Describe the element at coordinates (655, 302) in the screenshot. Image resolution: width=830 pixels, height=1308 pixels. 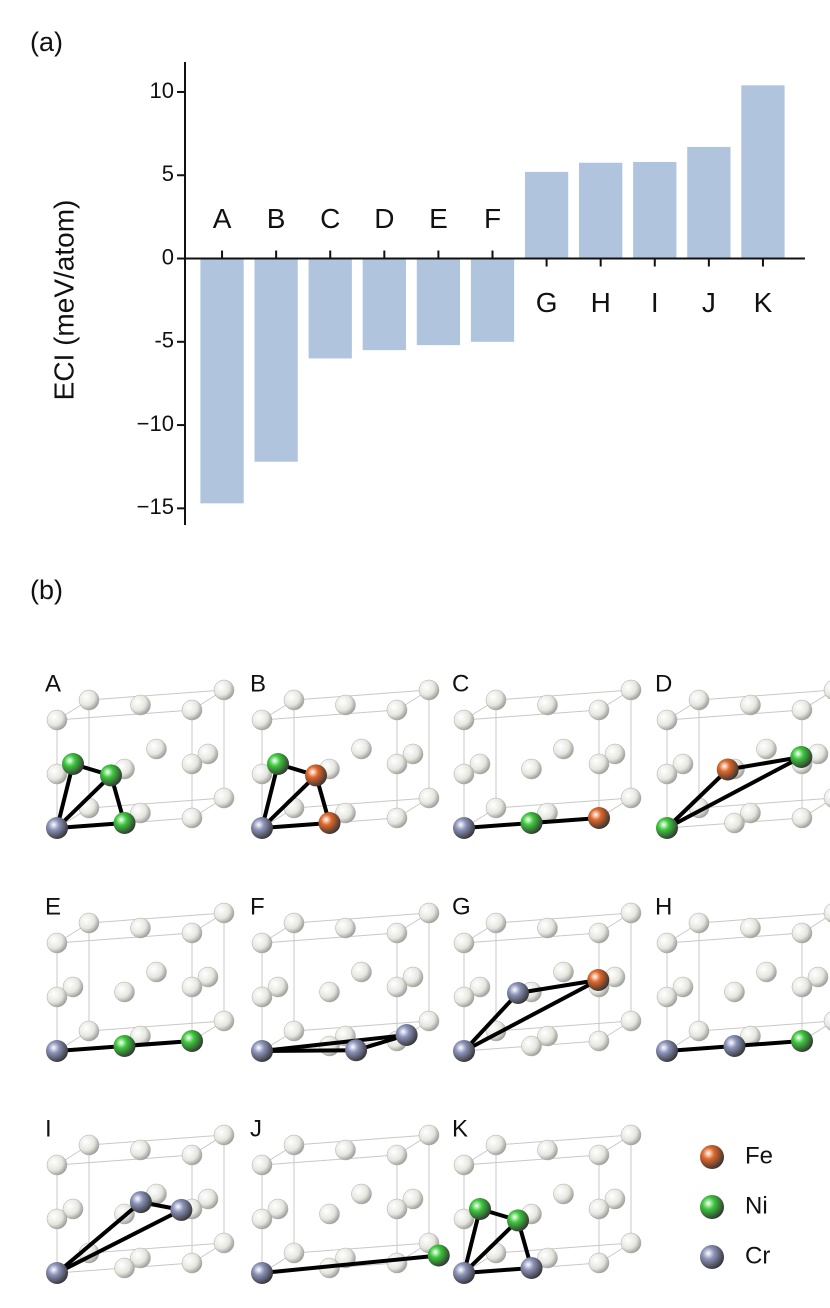
I see `x-tick-label: I` at that location.